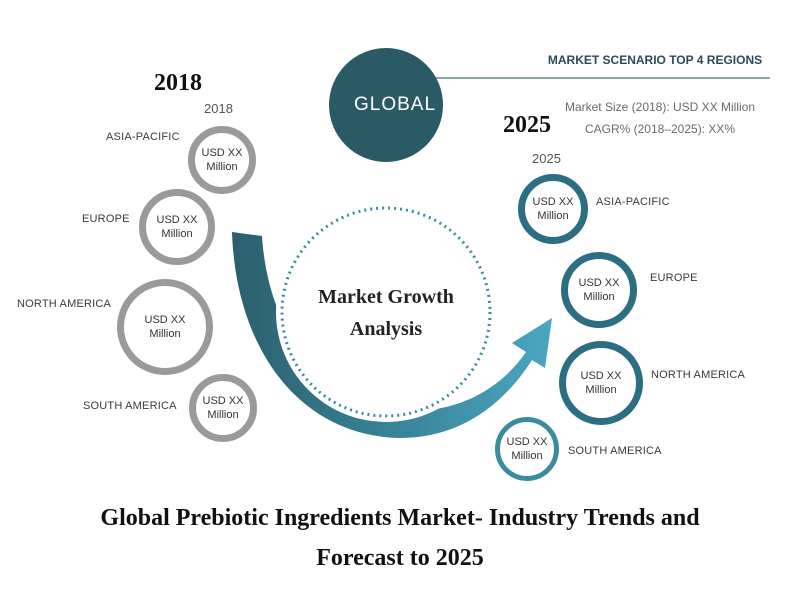 The image size is (800, 600). I want to click on center-label: Market Growth Analysis, so click(386, 313).